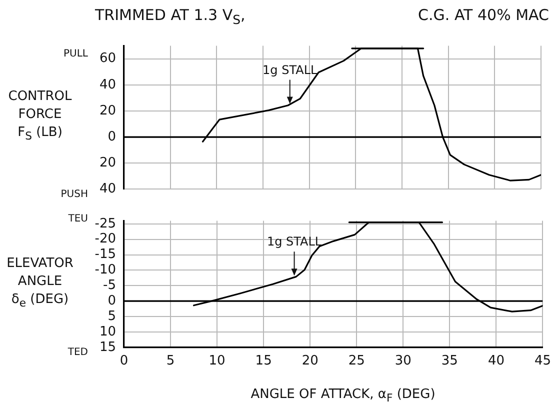  What do you see at coordinates (356, 361) in the screenshot?
I see `x-tick-label: 25` at bounding box center [356, 361].